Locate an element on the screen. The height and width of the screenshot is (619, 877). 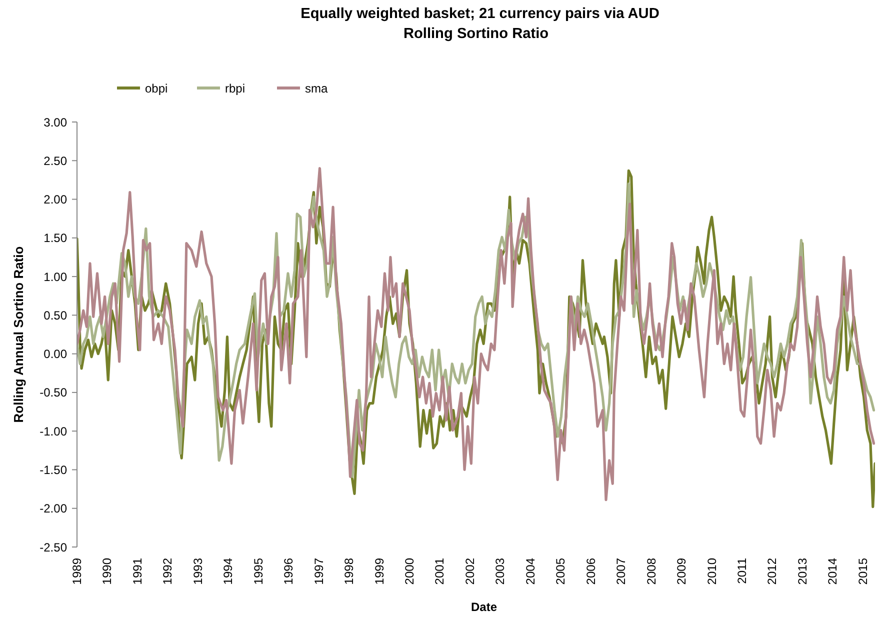
legend-label: obpi is located at coordinates (156, 89).